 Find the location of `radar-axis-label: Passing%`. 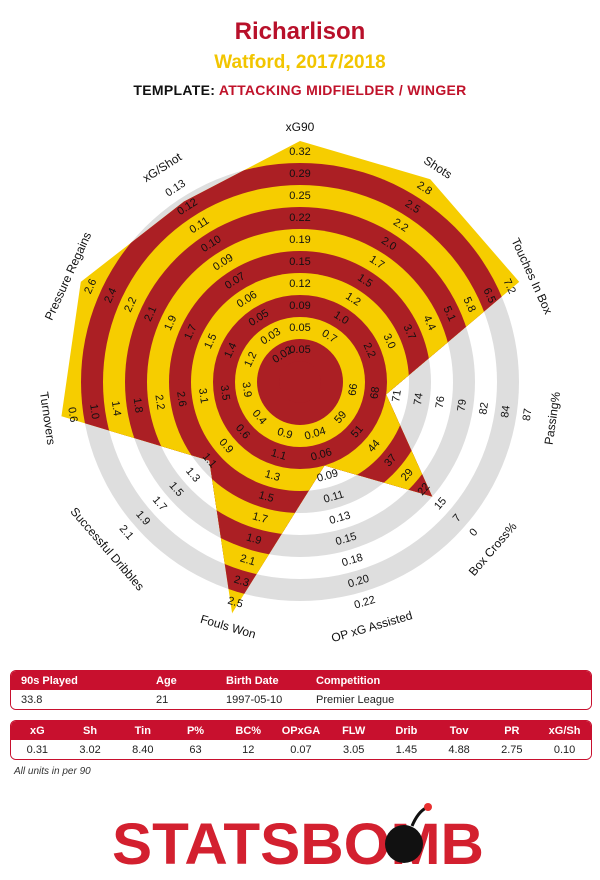

radar-axis-label: Passing% is located at coordinates (552, 418).